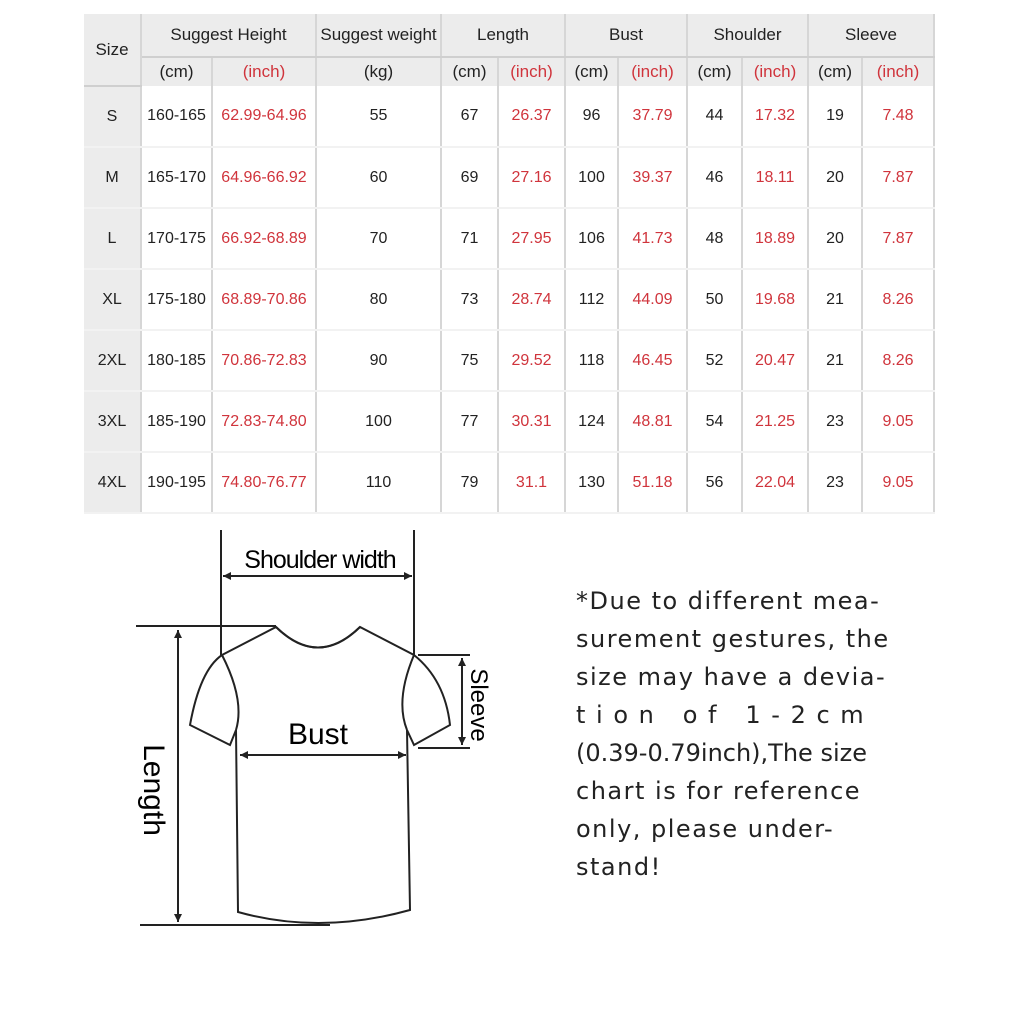  I want to click on cell-h-cm: 185-190, so click(177, 422).